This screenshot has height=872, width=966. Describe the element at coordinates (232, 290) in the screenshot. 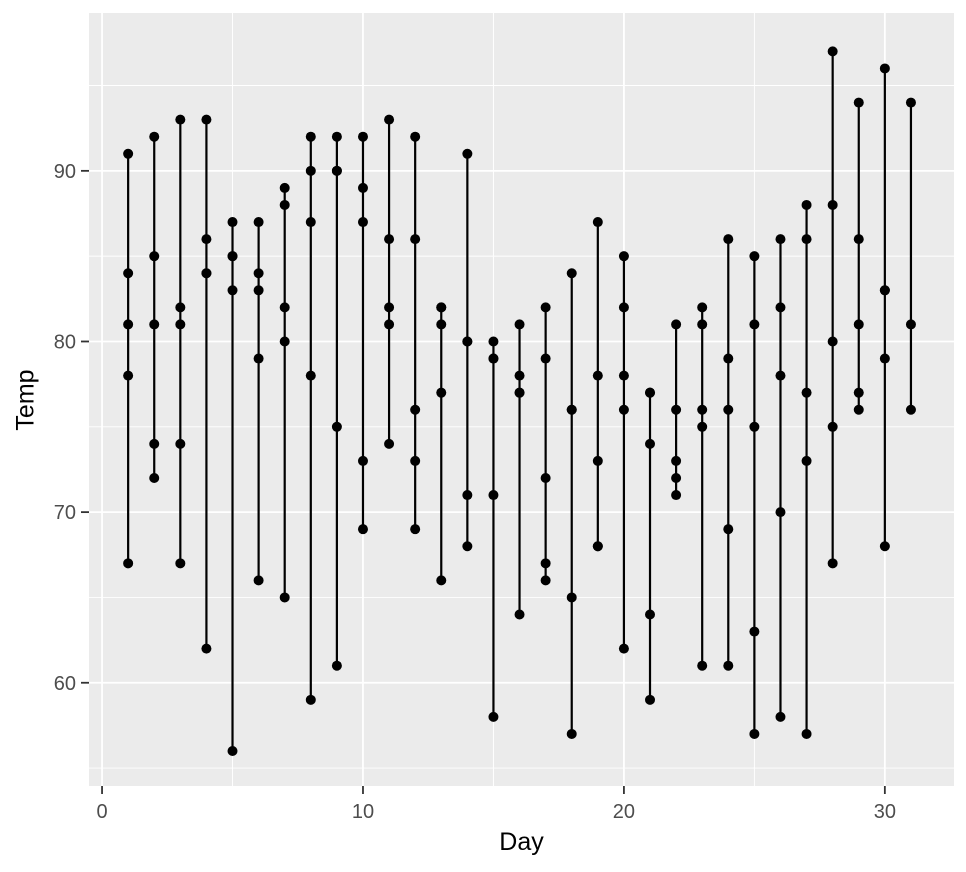

I see `day-5-temp-83-point` at that location.